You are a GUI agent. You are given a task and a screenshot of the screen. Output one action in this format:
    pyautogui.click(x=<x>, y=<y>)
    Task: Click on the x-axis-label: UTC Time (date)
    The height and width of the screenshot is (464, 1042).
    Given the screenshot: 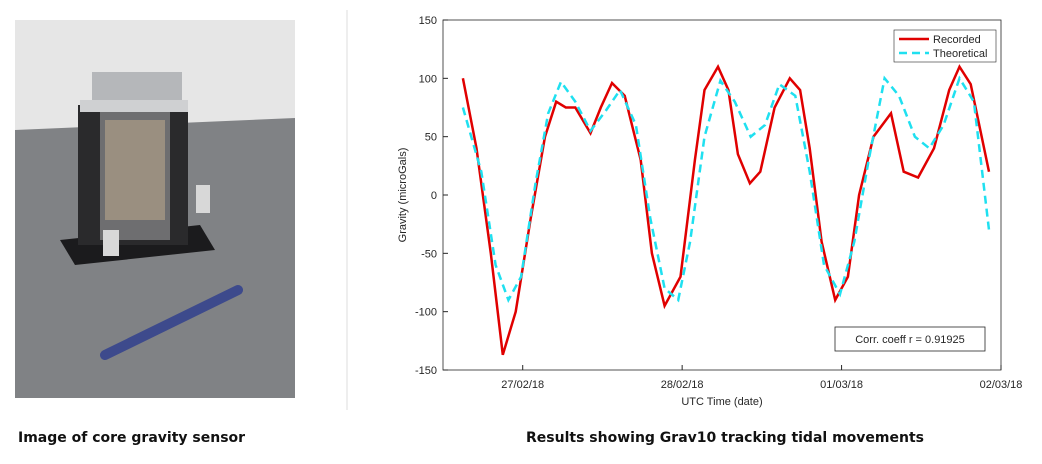 What is the action you would take?
    pyautogui.click(x=721, y=402)
    